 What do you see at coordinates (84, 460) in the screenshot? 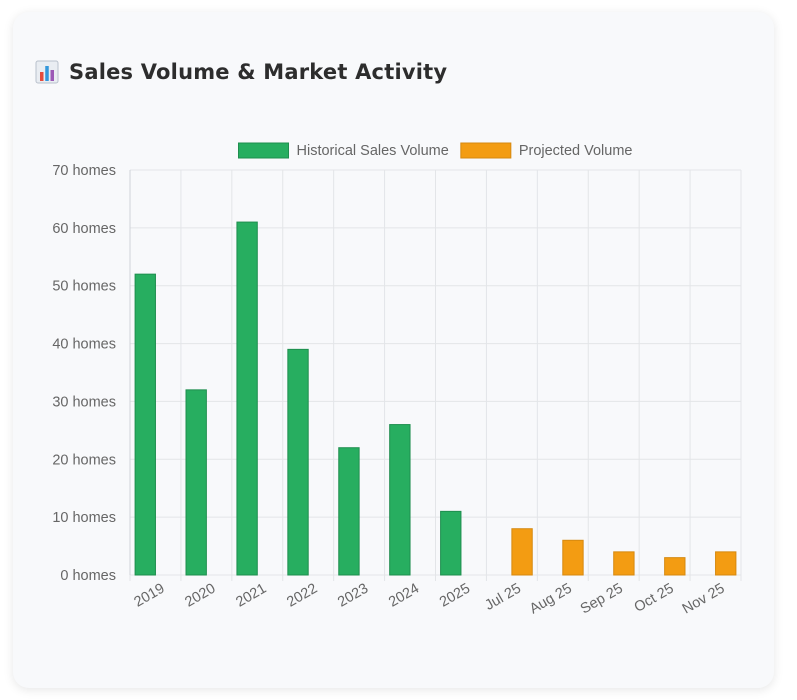
I see `y-tick-label: 20 homes` at bounding box center [84, 460].